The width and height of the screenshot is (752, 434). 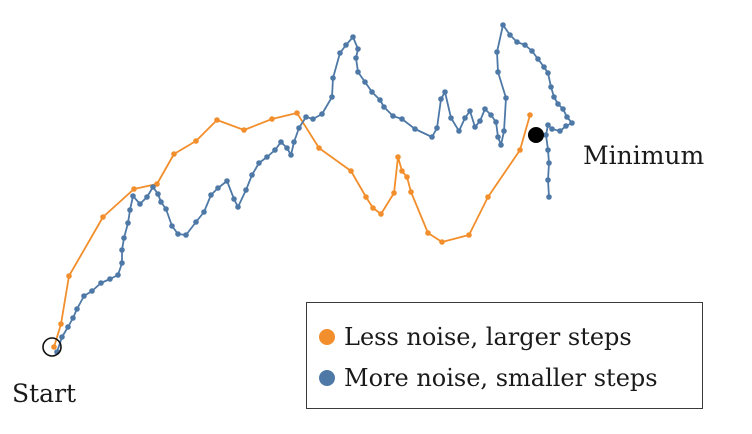 What do you see at coordinates (488, 337) in the screenshot?
I see `legend-label: Less noise, larger steps` at bounding box center [488, 337].